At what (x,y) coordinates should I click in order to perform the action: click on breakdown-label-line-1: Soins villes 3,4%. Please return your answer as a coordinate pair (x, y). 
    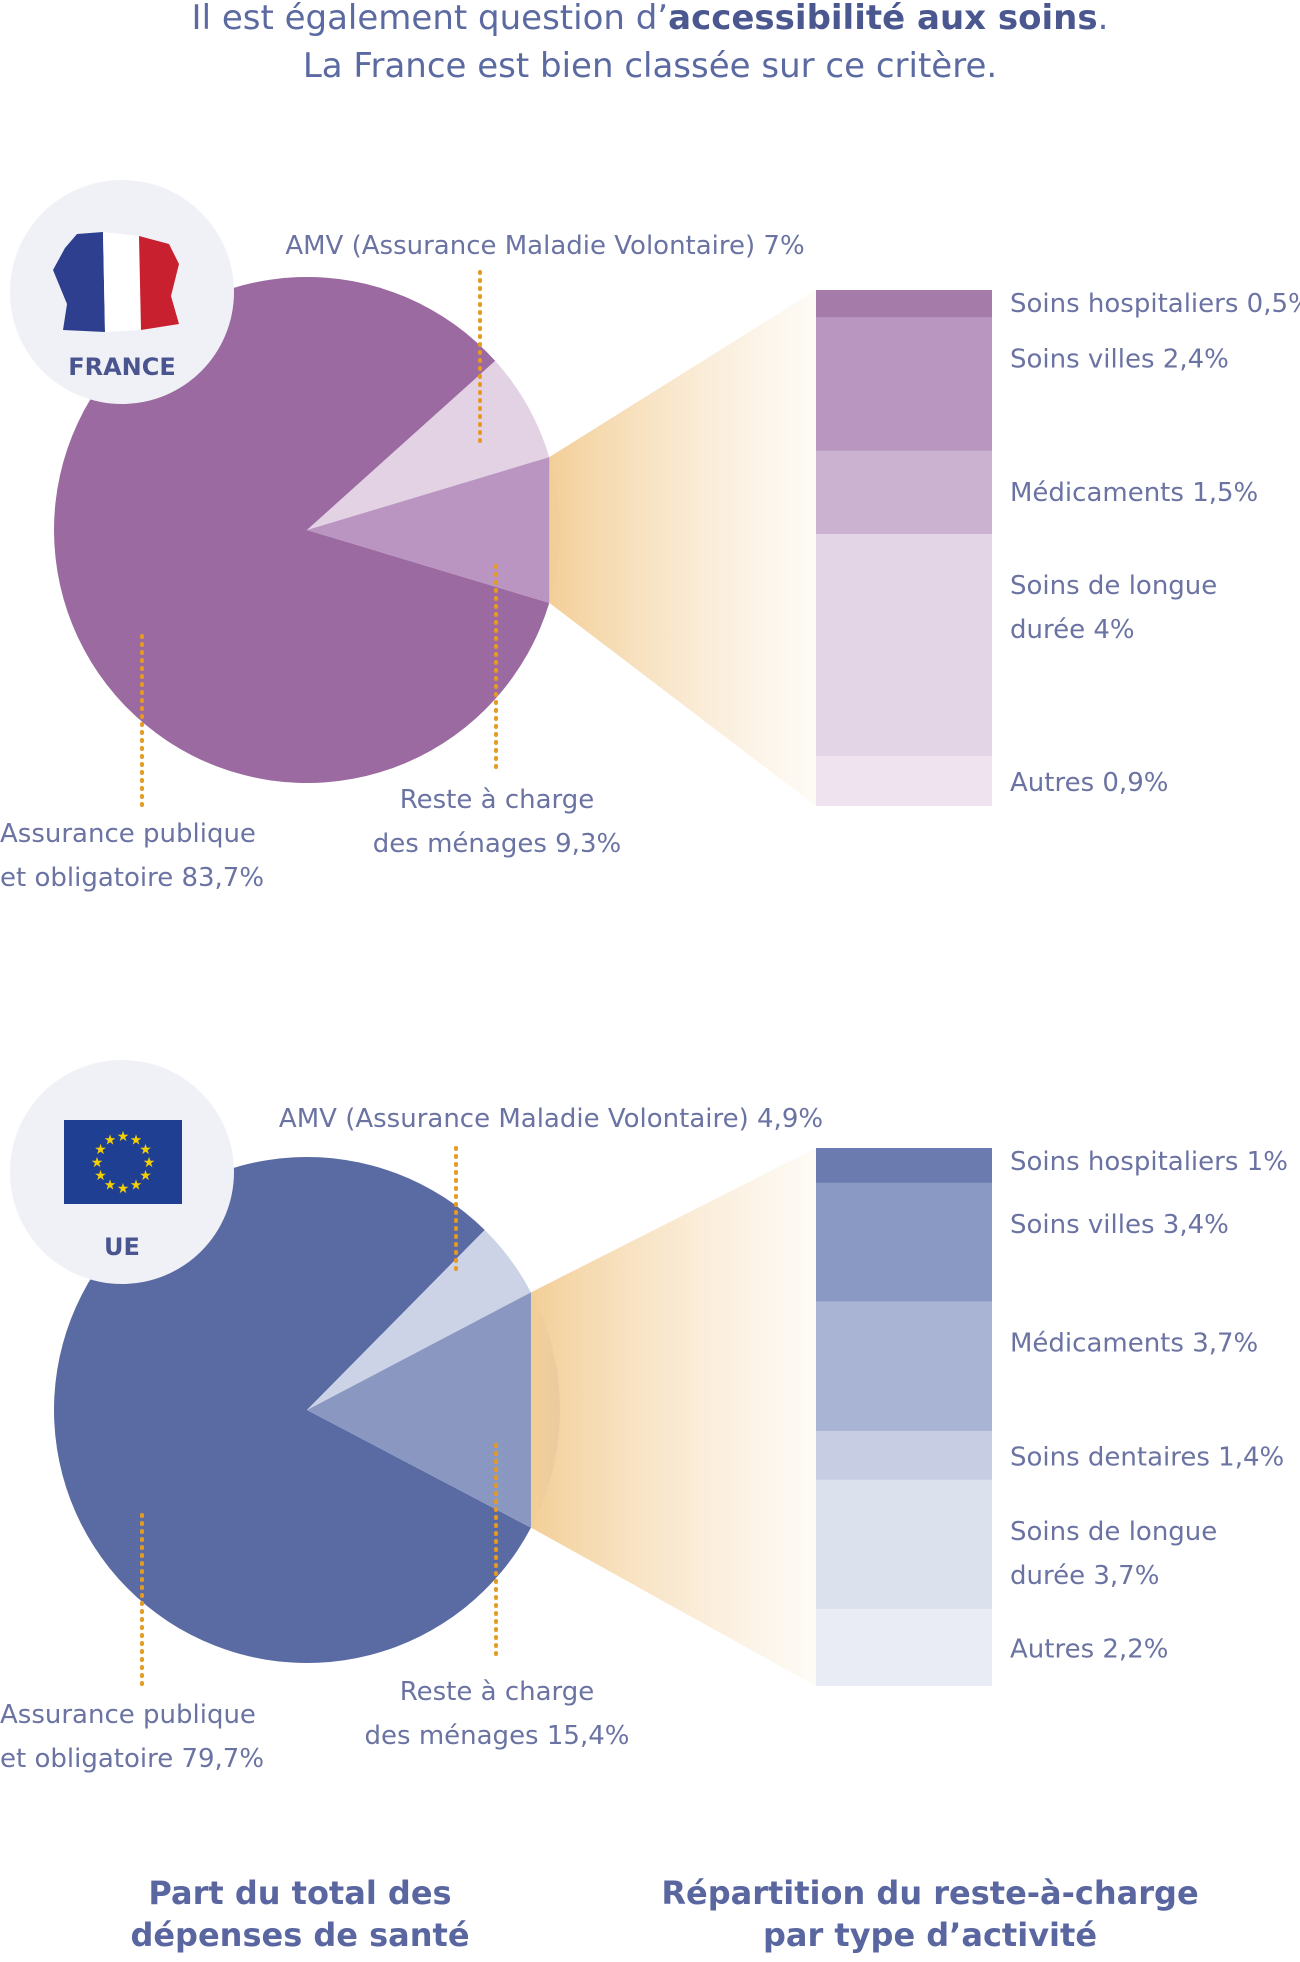
    Looking at the image, I should click on (1119, 1225).